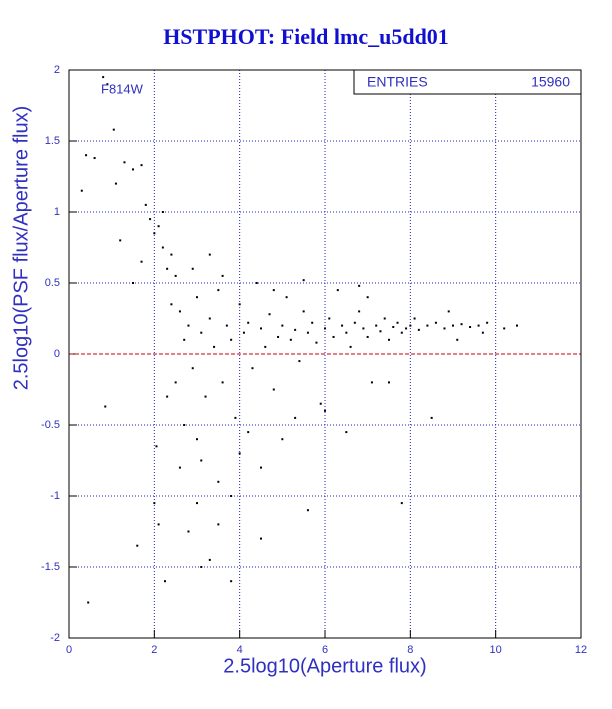  What do you see at coordinates (69, 650) in the screenshot?
I see `x-tick-label: 0` at bounding box center [69, 650].